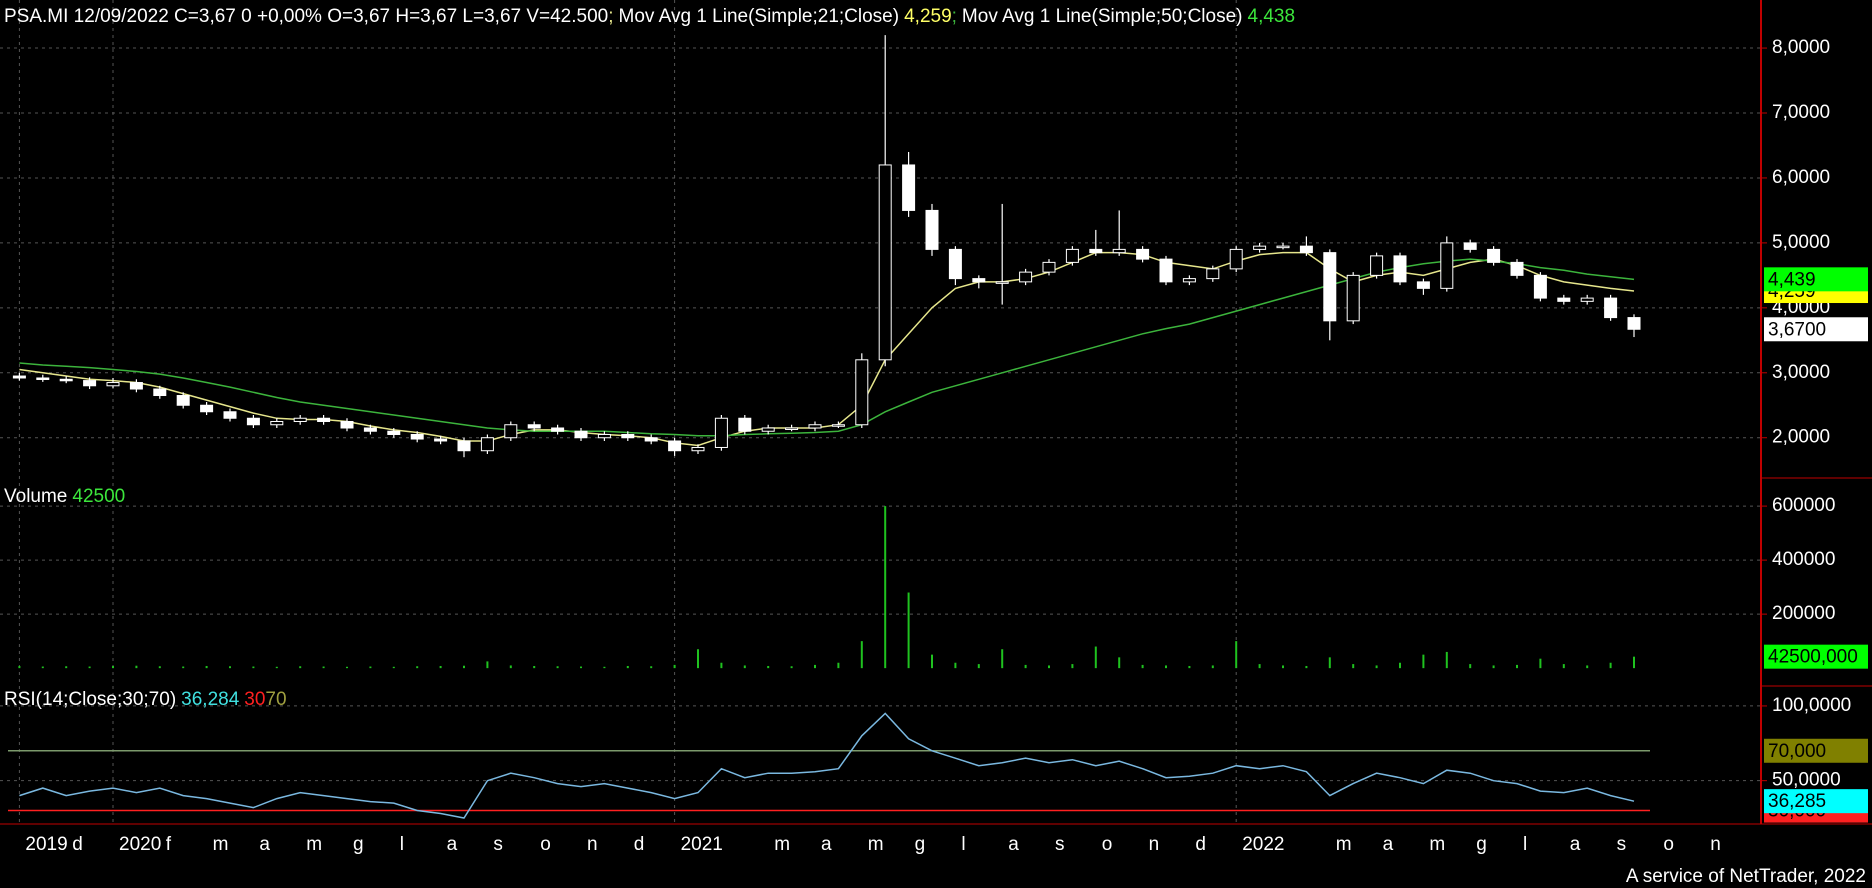 This screenshot has width=1872, height=888. Describe the element at coordinates (1801, 177) in the screenshot. I see `y-tick-label: 6,0000` at that location.